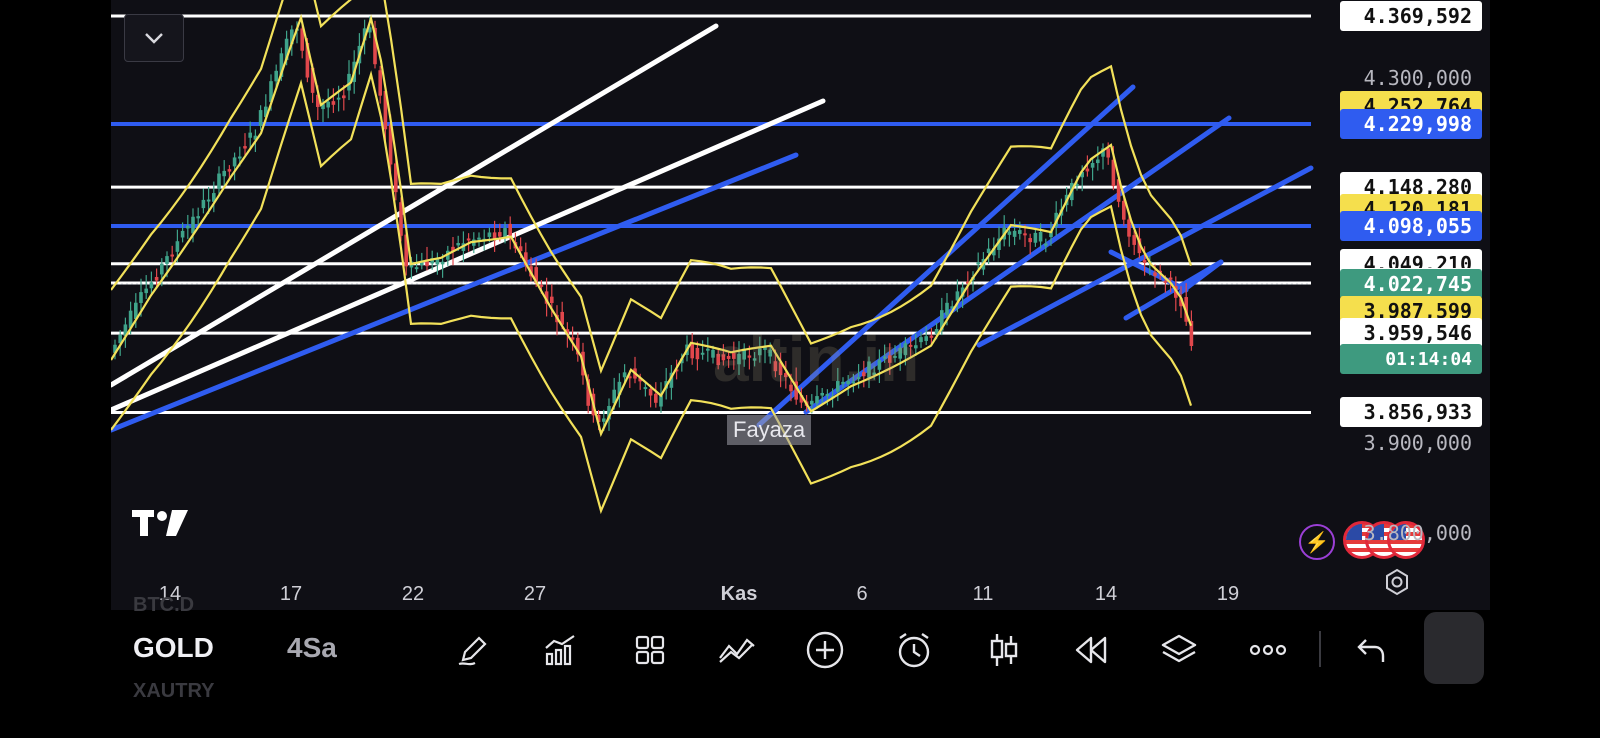 The image size is (1600, 738). Describe the element at coordinates (173, 647) in the screenshot. I see `symbol-selector: GOLD` at that location.